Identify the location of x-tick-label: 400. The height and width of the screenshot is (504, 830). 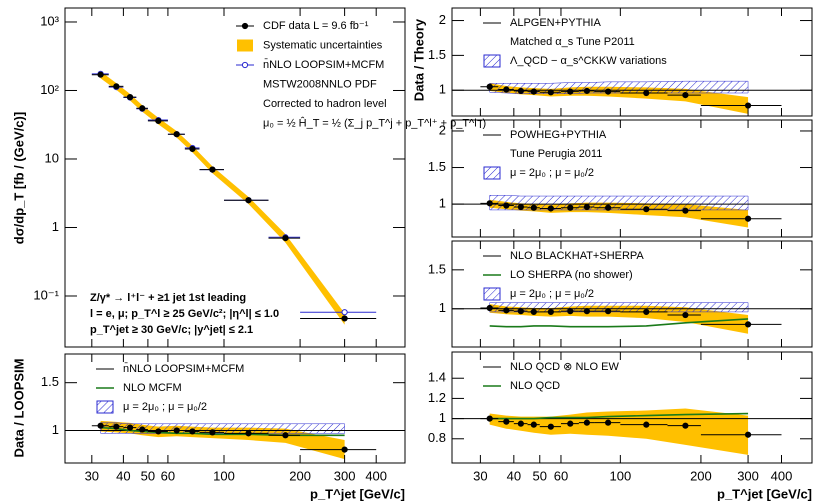
(376, 475).